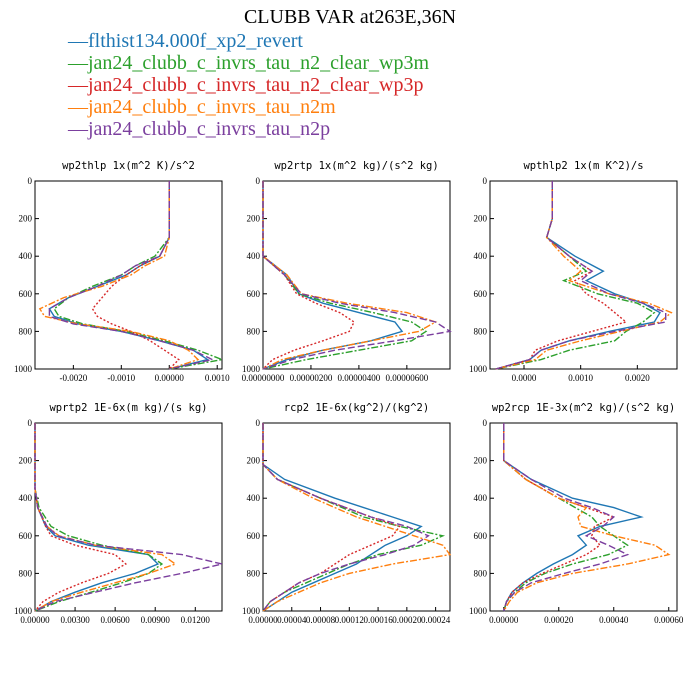 The image size is (700, 700). Describe the element at coordinates (75, 620) in the screenshot. I see `x-tick-label: 0.00300` at that location.